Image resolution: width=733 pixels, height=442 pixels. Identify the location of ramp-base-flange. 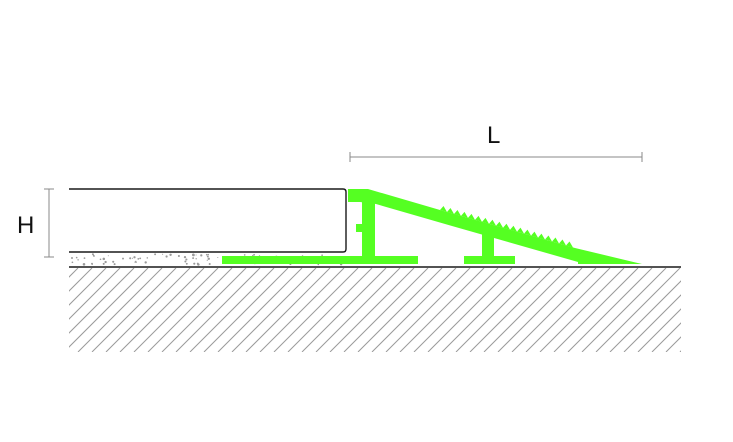
(320, 260).